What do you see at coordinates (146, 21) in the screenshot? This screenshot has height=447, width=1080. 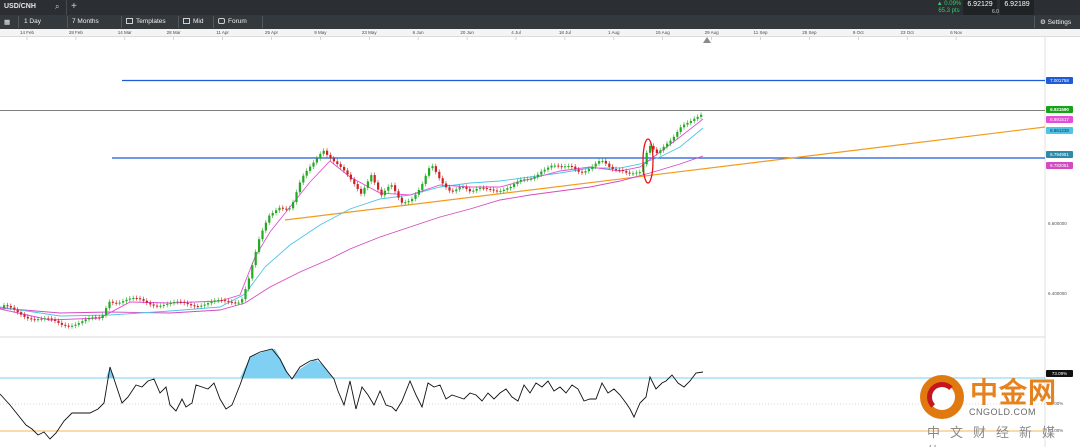 I see `templates-button: Templates` at bounding box center [146, 21].